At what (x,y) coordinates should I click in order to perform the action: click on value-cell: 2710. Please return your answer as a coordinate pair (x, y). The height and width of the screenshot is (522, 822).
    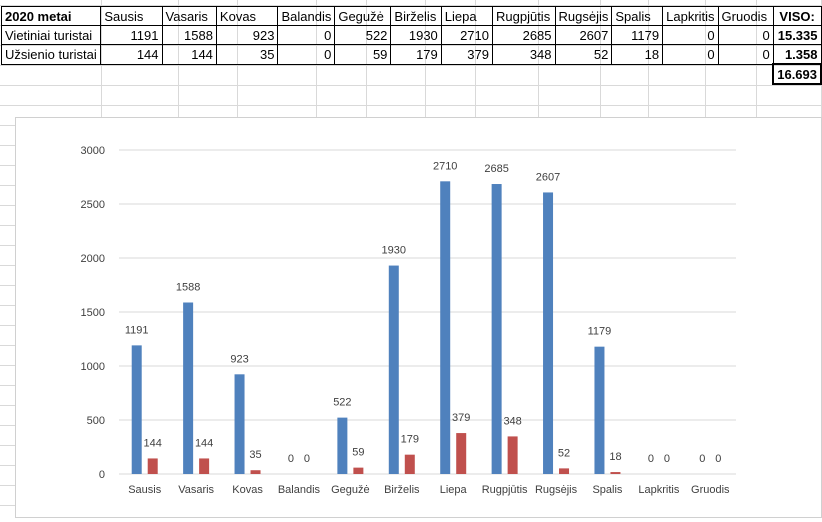
    Looking at the image, I should click on (467, 35).